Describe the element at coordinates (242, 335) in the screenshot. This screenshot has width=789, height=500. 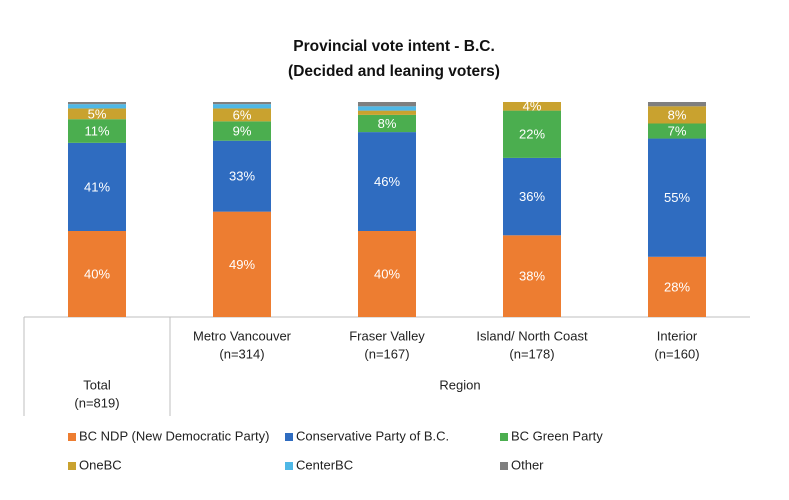
I see `x-tick-label: Metro Vancouver` at that location.